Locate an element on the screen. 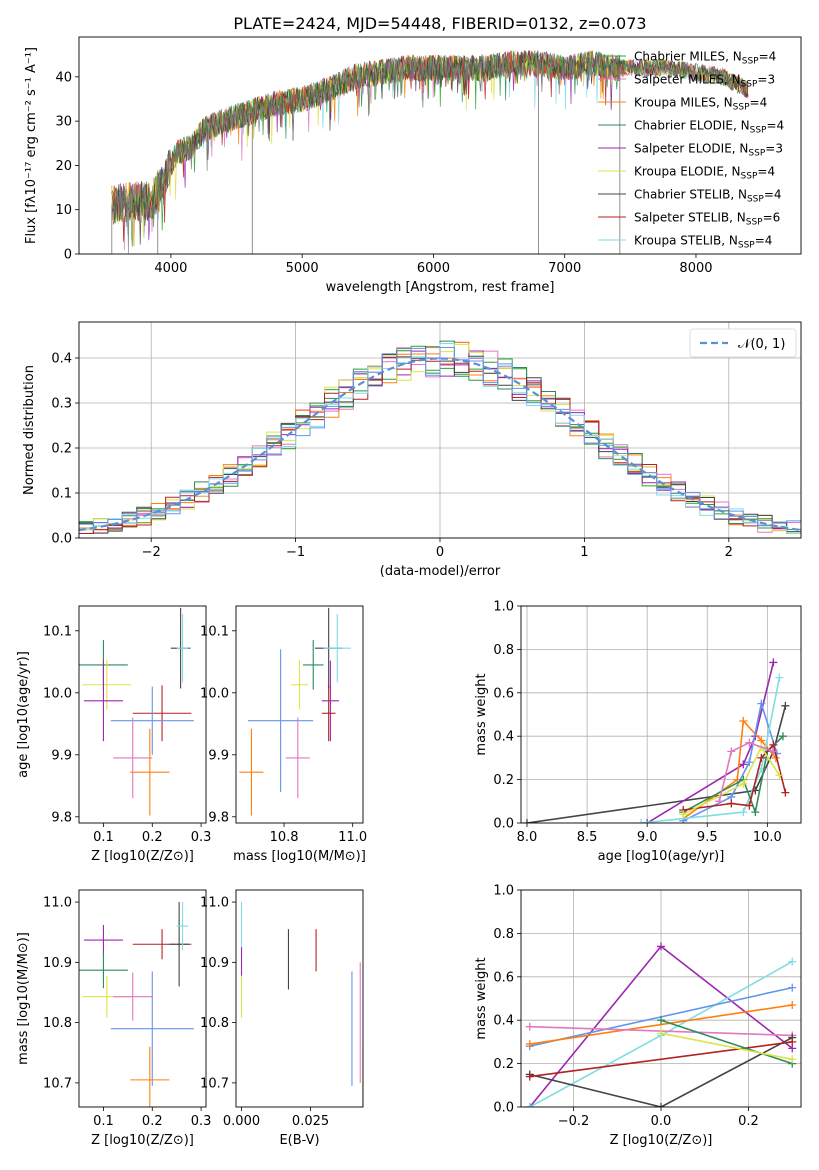  plot-area-age-vs-mass is located at coordinates (295, 711).